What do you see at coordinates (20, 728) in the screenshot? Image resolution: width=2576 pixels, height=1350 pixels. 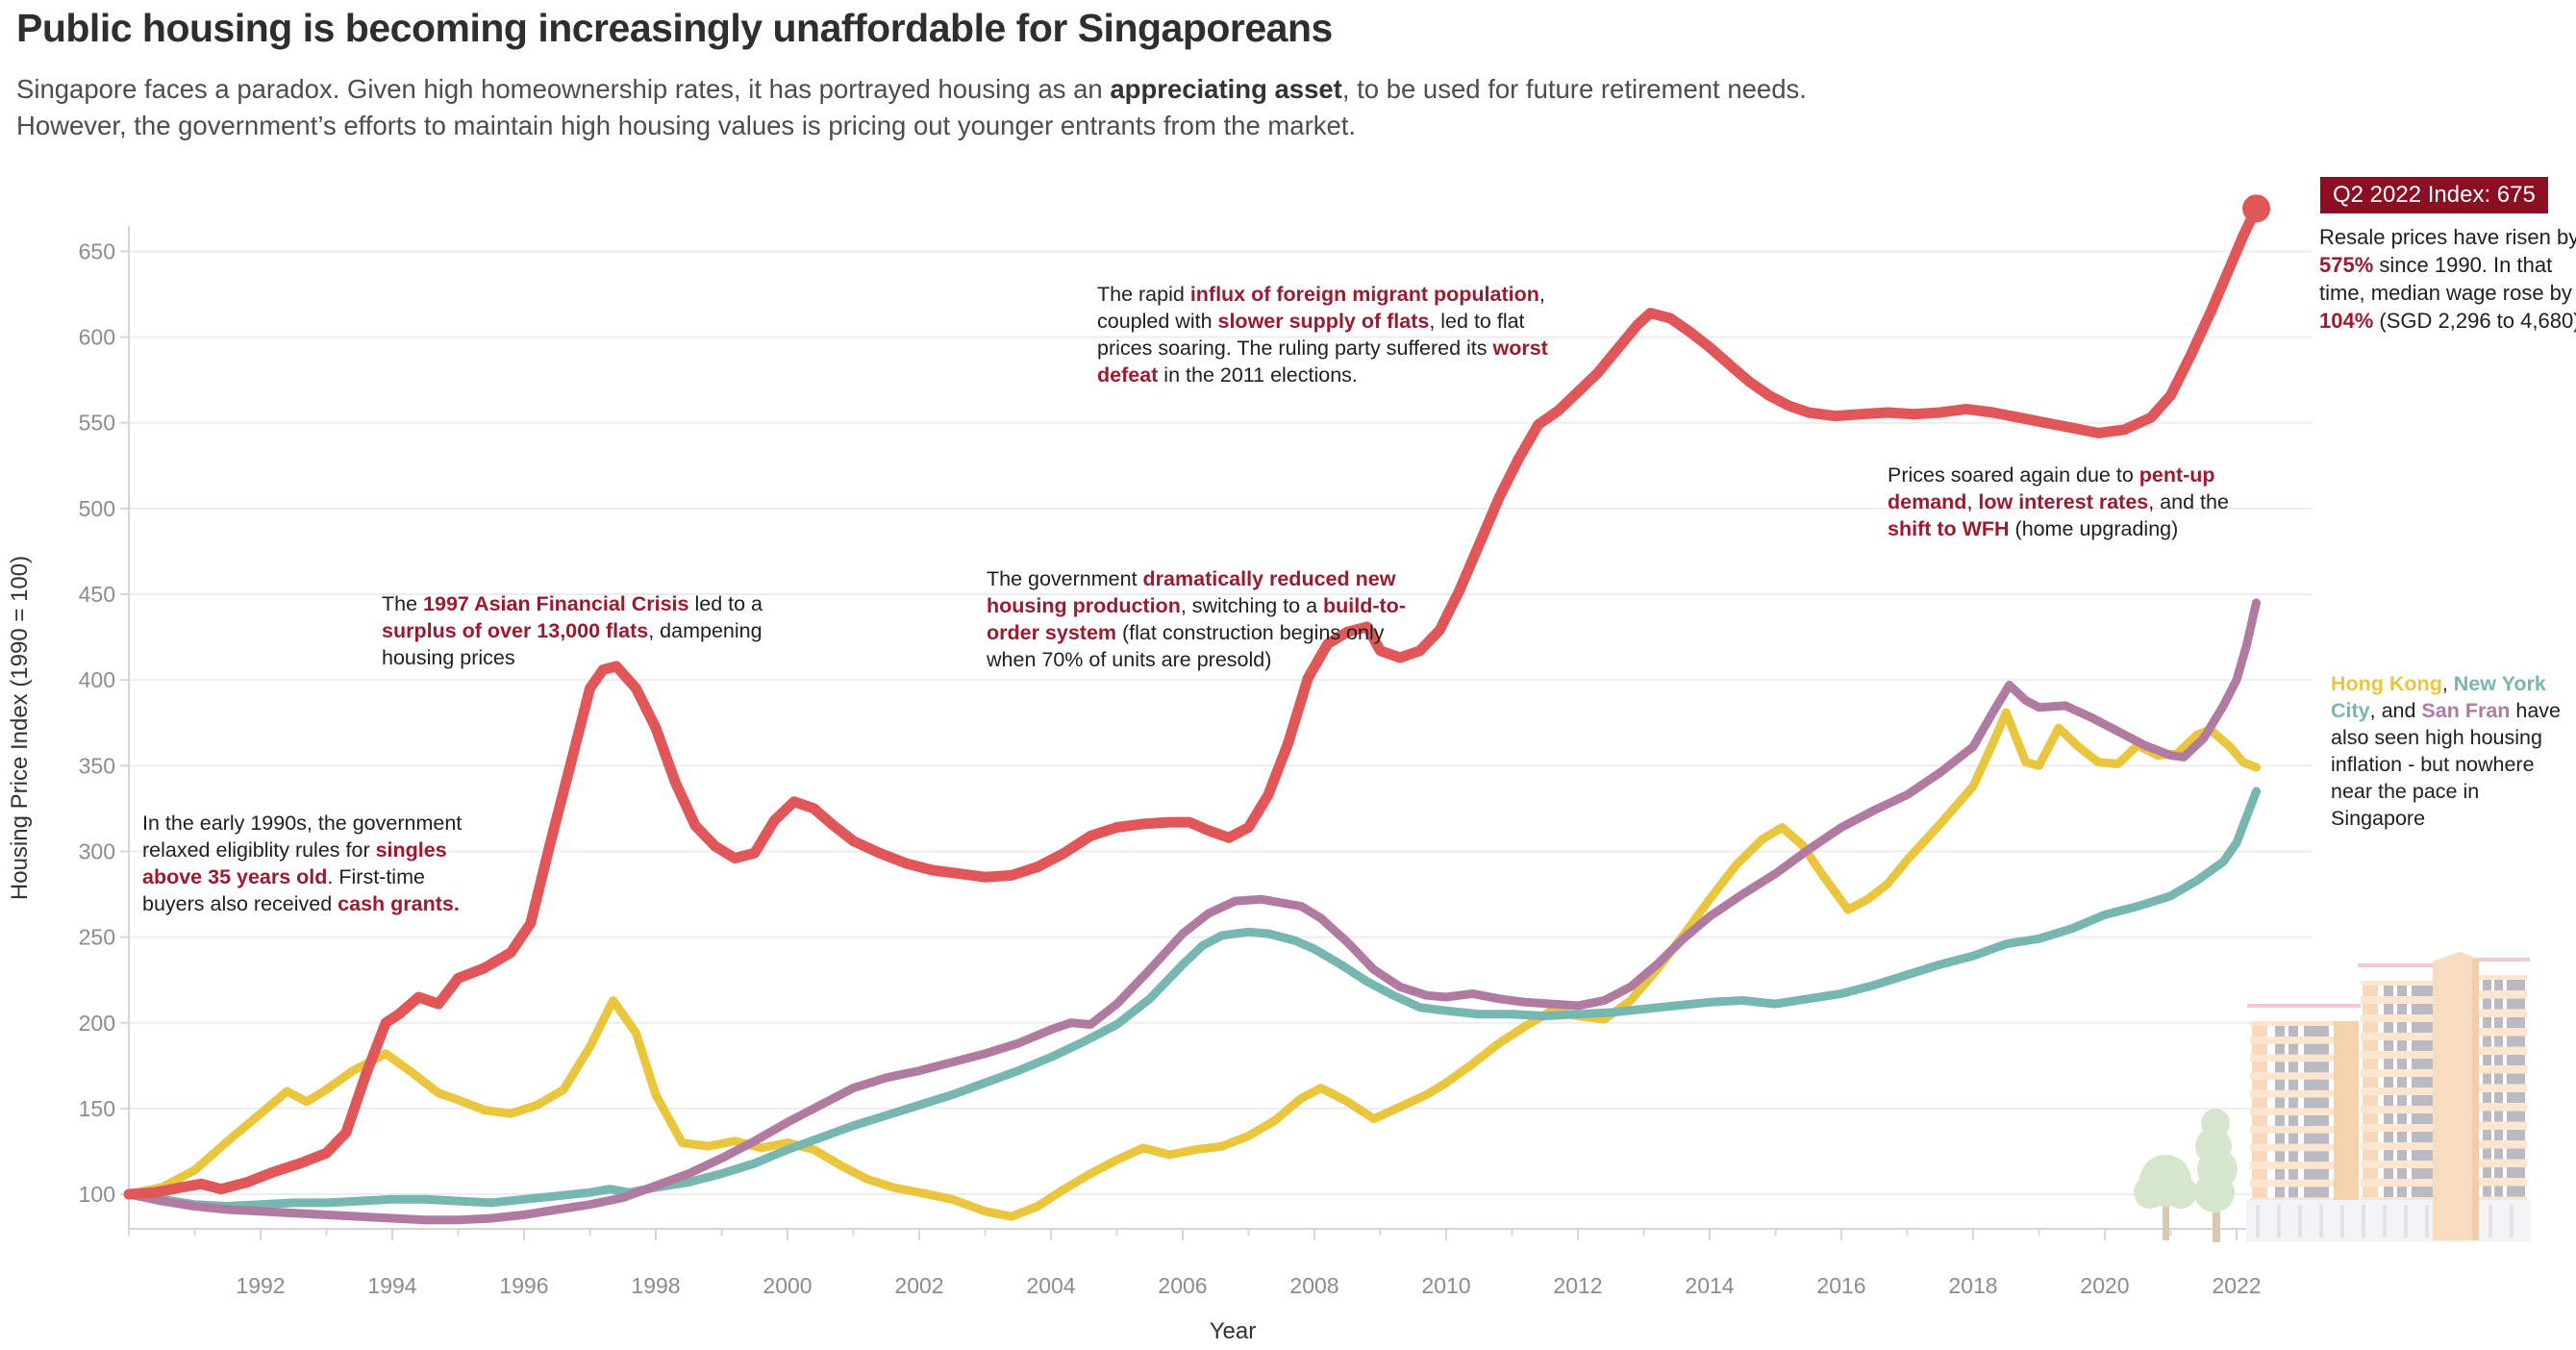 I see `y-axis-title: Housing Price Index (1990 = 100)` at bounding box center [20, 728].